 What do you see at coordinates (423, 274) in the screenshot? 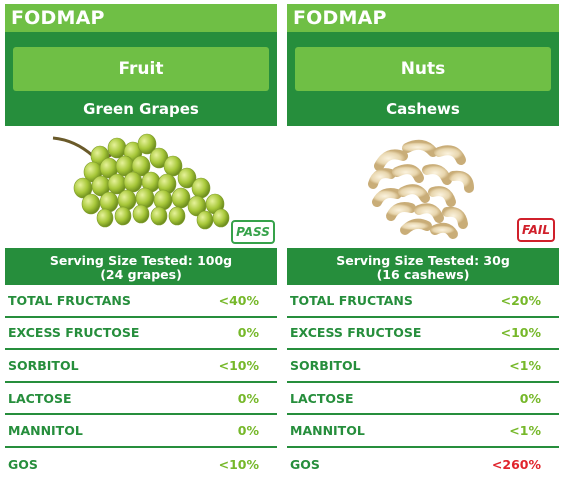
I see `serving-count-text: (16 cashews)` at bounding box center [423, 274].